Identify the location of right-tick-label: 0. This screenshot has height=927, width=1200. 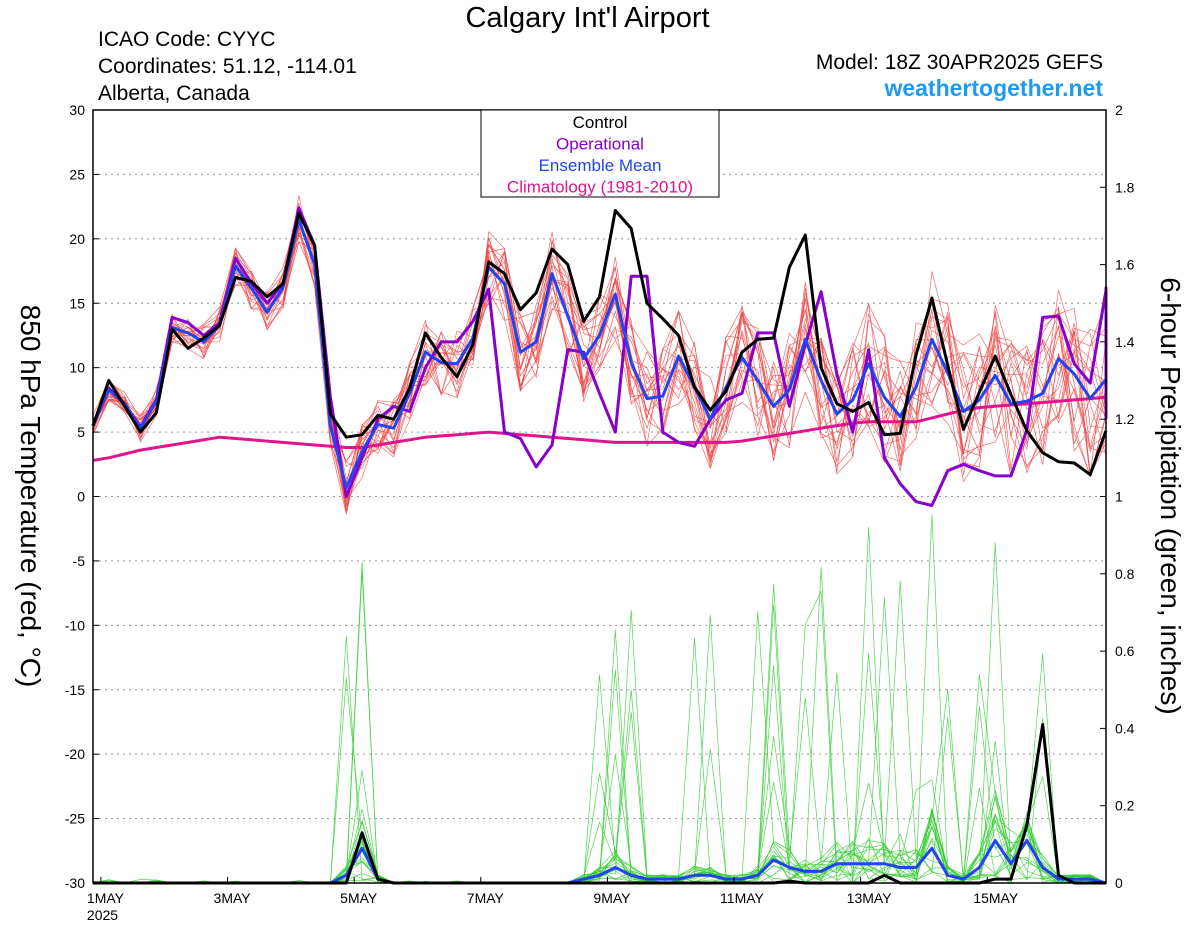
(1119, 883).